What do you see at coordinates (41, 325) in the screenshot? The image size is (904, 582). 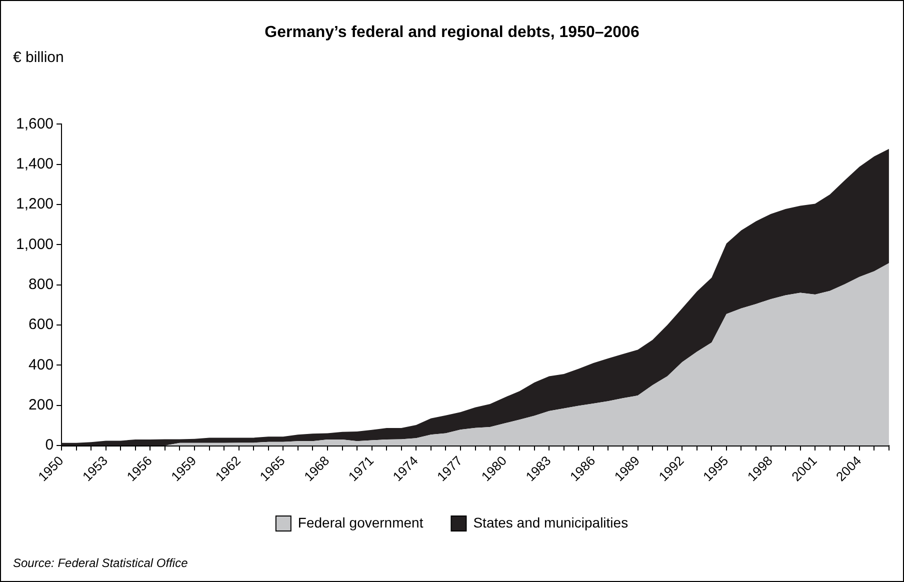 I see `y-tick-label: 600` at bounding box center [41, 325].